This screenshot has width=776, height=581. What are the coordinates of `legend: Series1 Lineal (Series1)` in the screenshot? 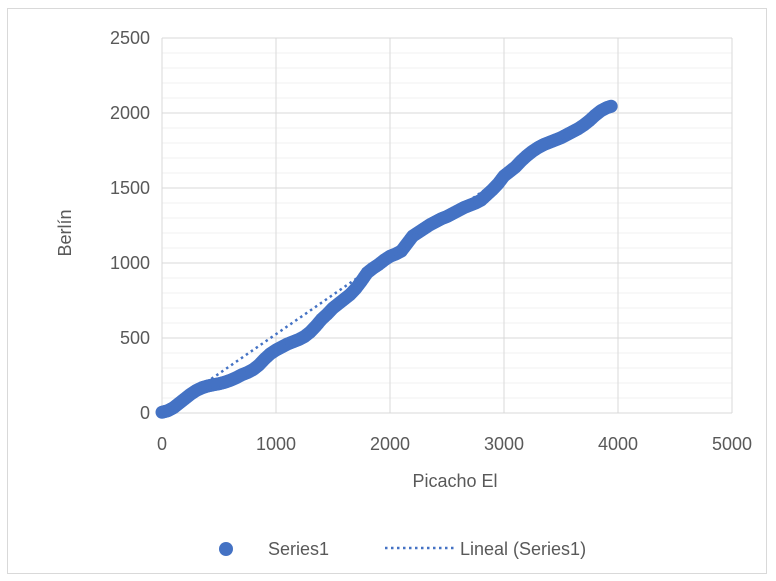 It's located at (402, 549).